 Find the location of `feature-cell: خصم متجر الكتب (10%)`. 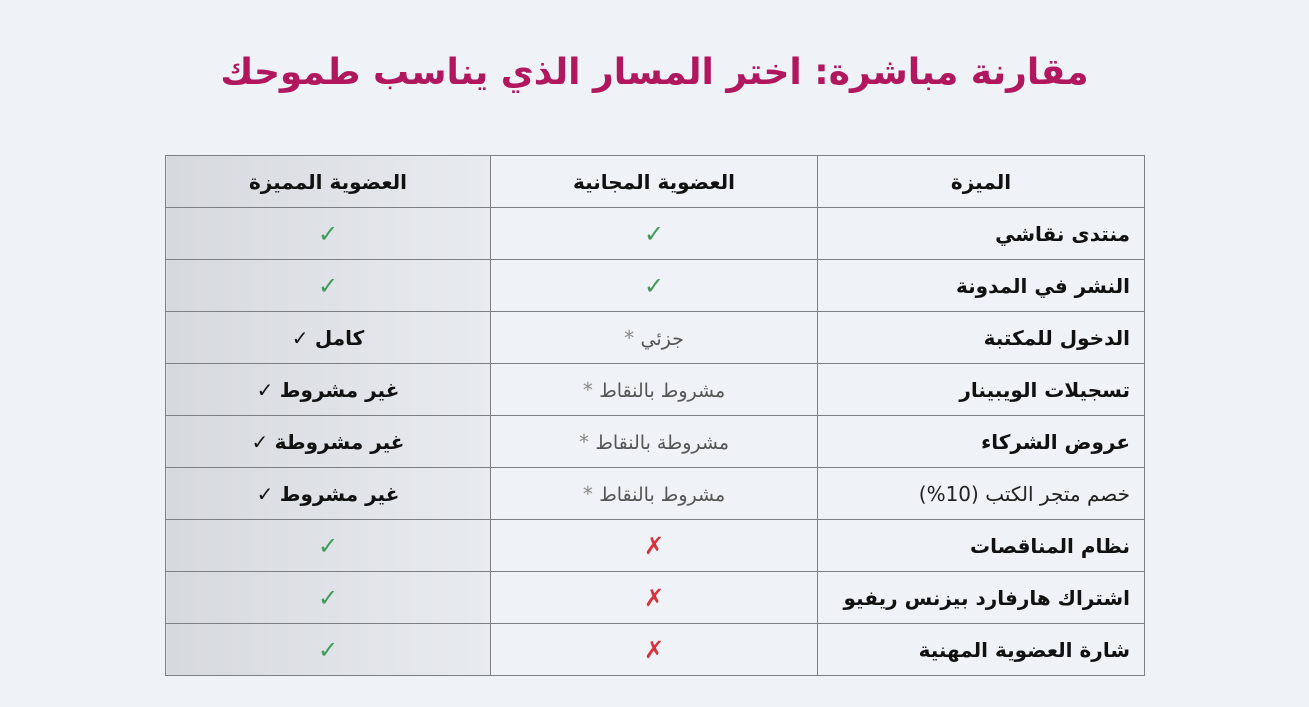

feature-cell: خصم متجر الكتب (10%) is located at coordinates (981, 493).